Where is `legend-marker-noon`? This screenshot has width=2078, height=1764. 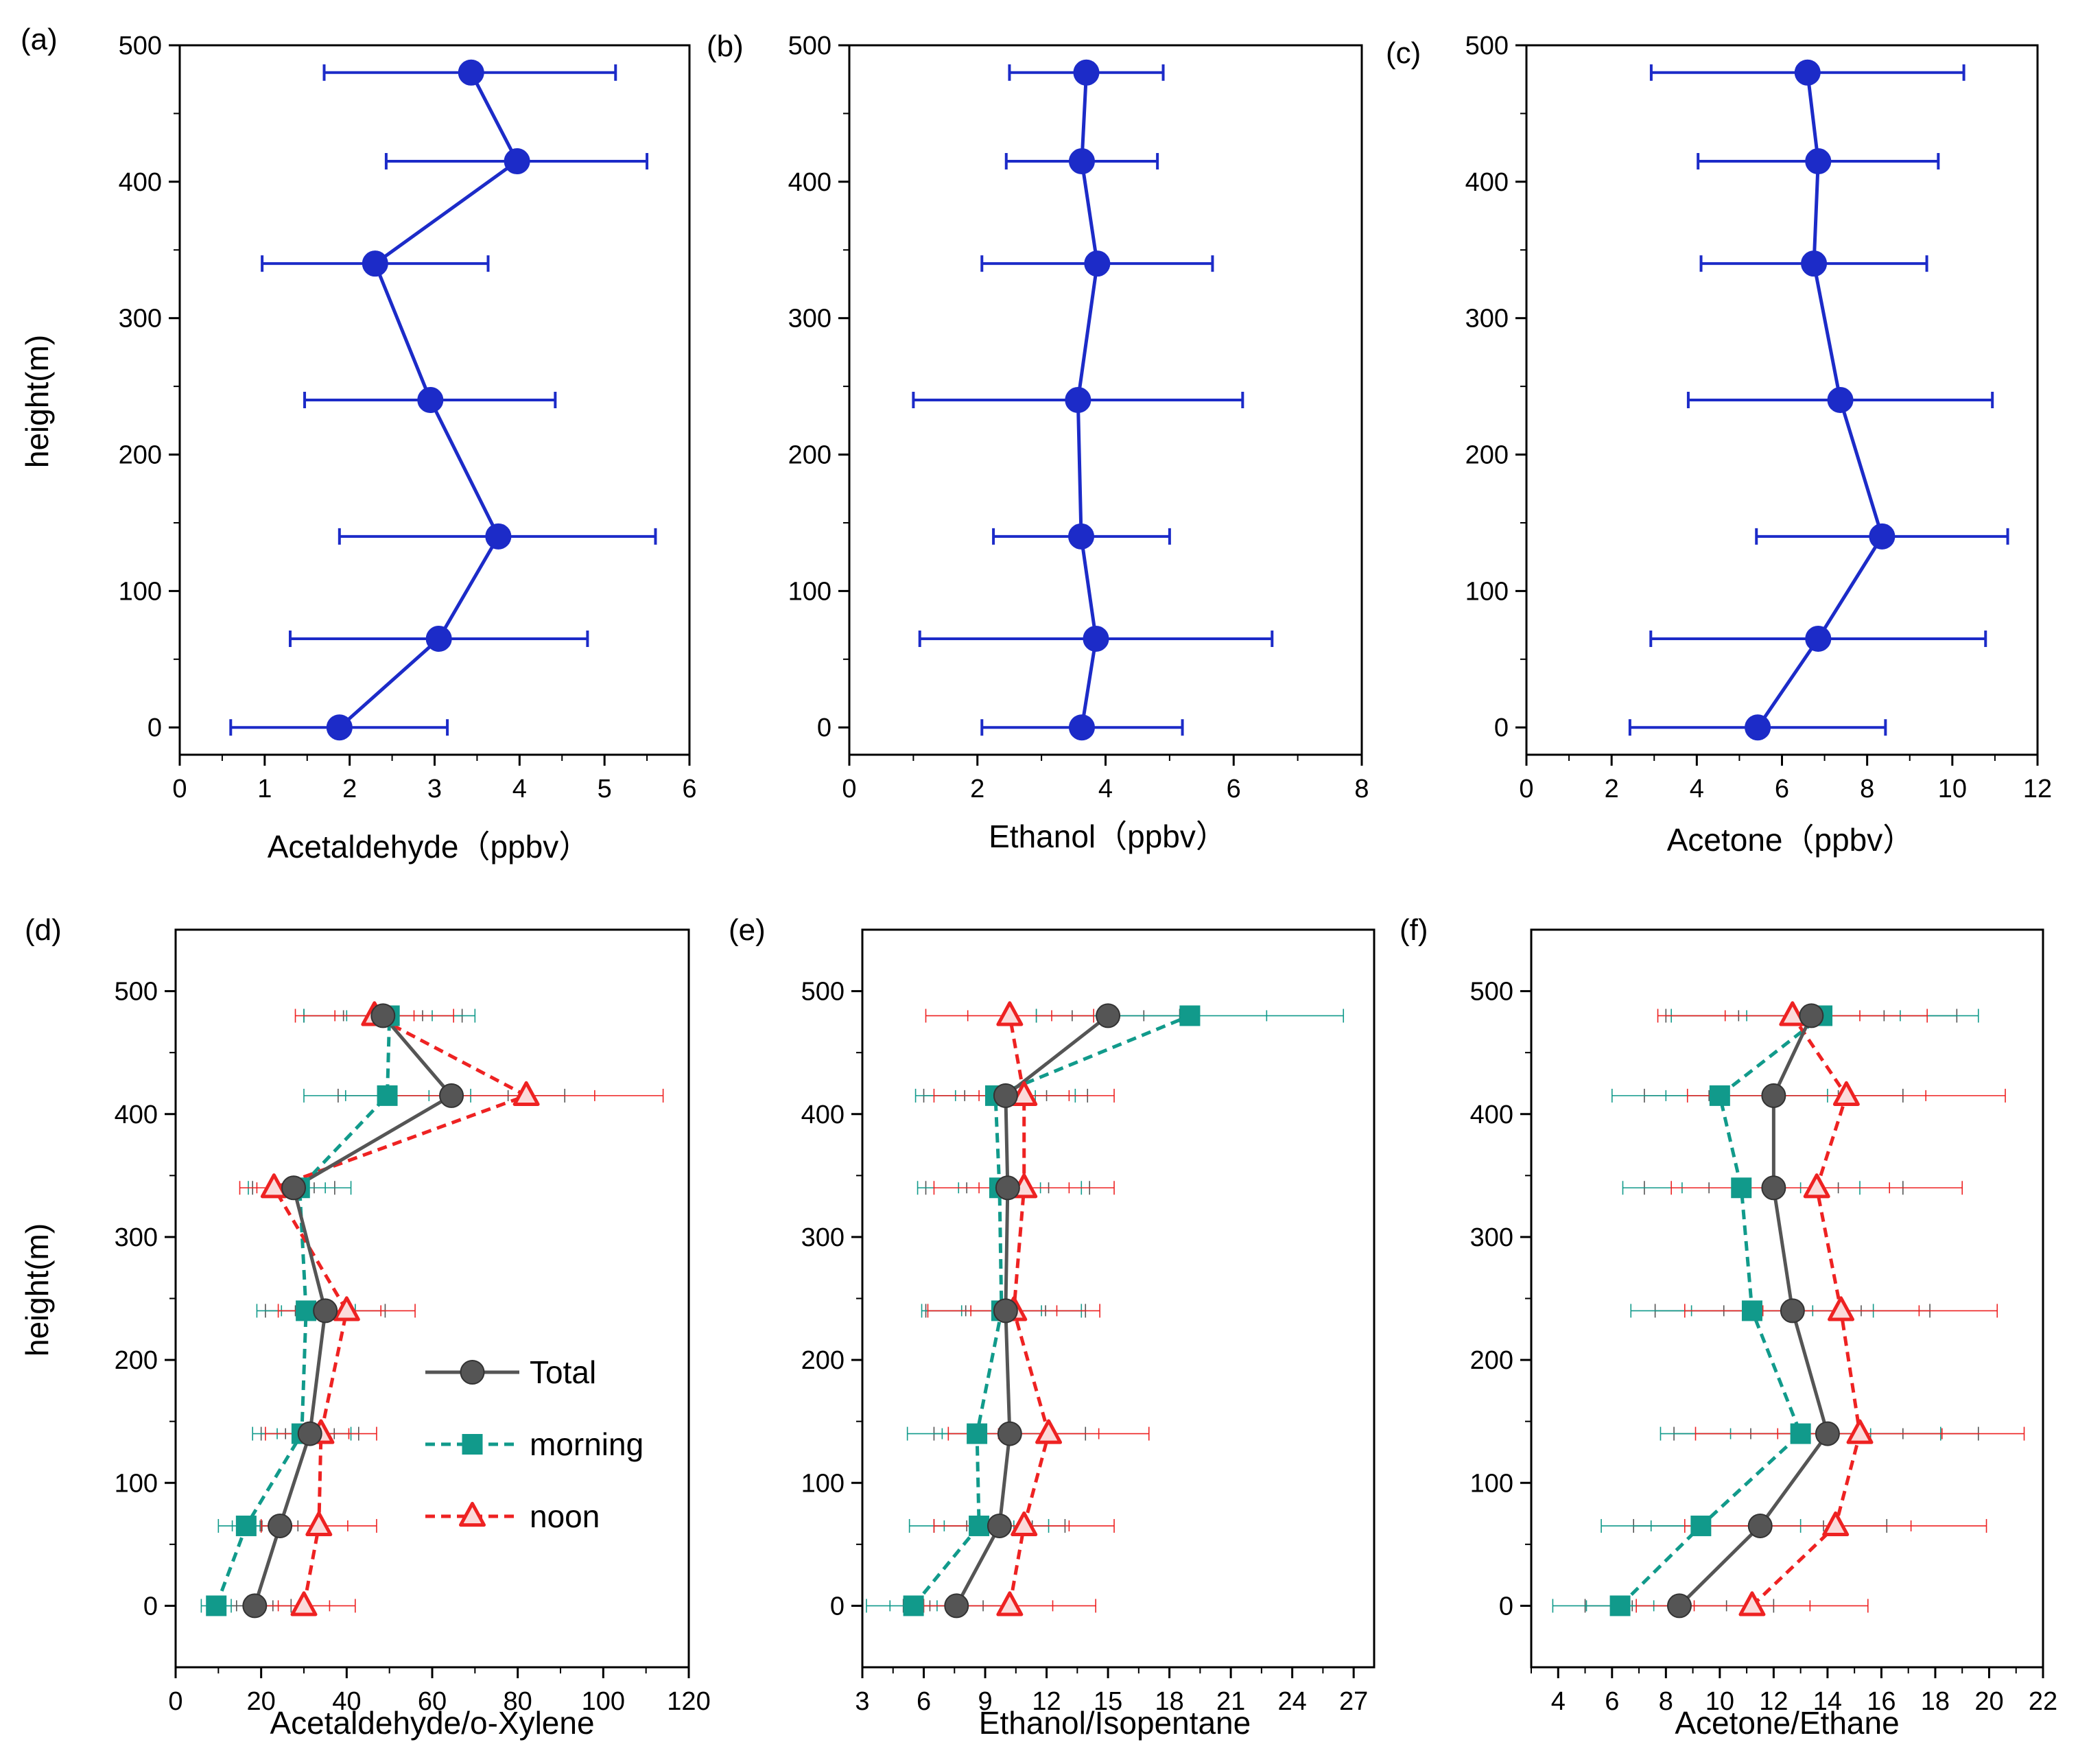
legend-marker-noon is located at coordinates (472, 1514).